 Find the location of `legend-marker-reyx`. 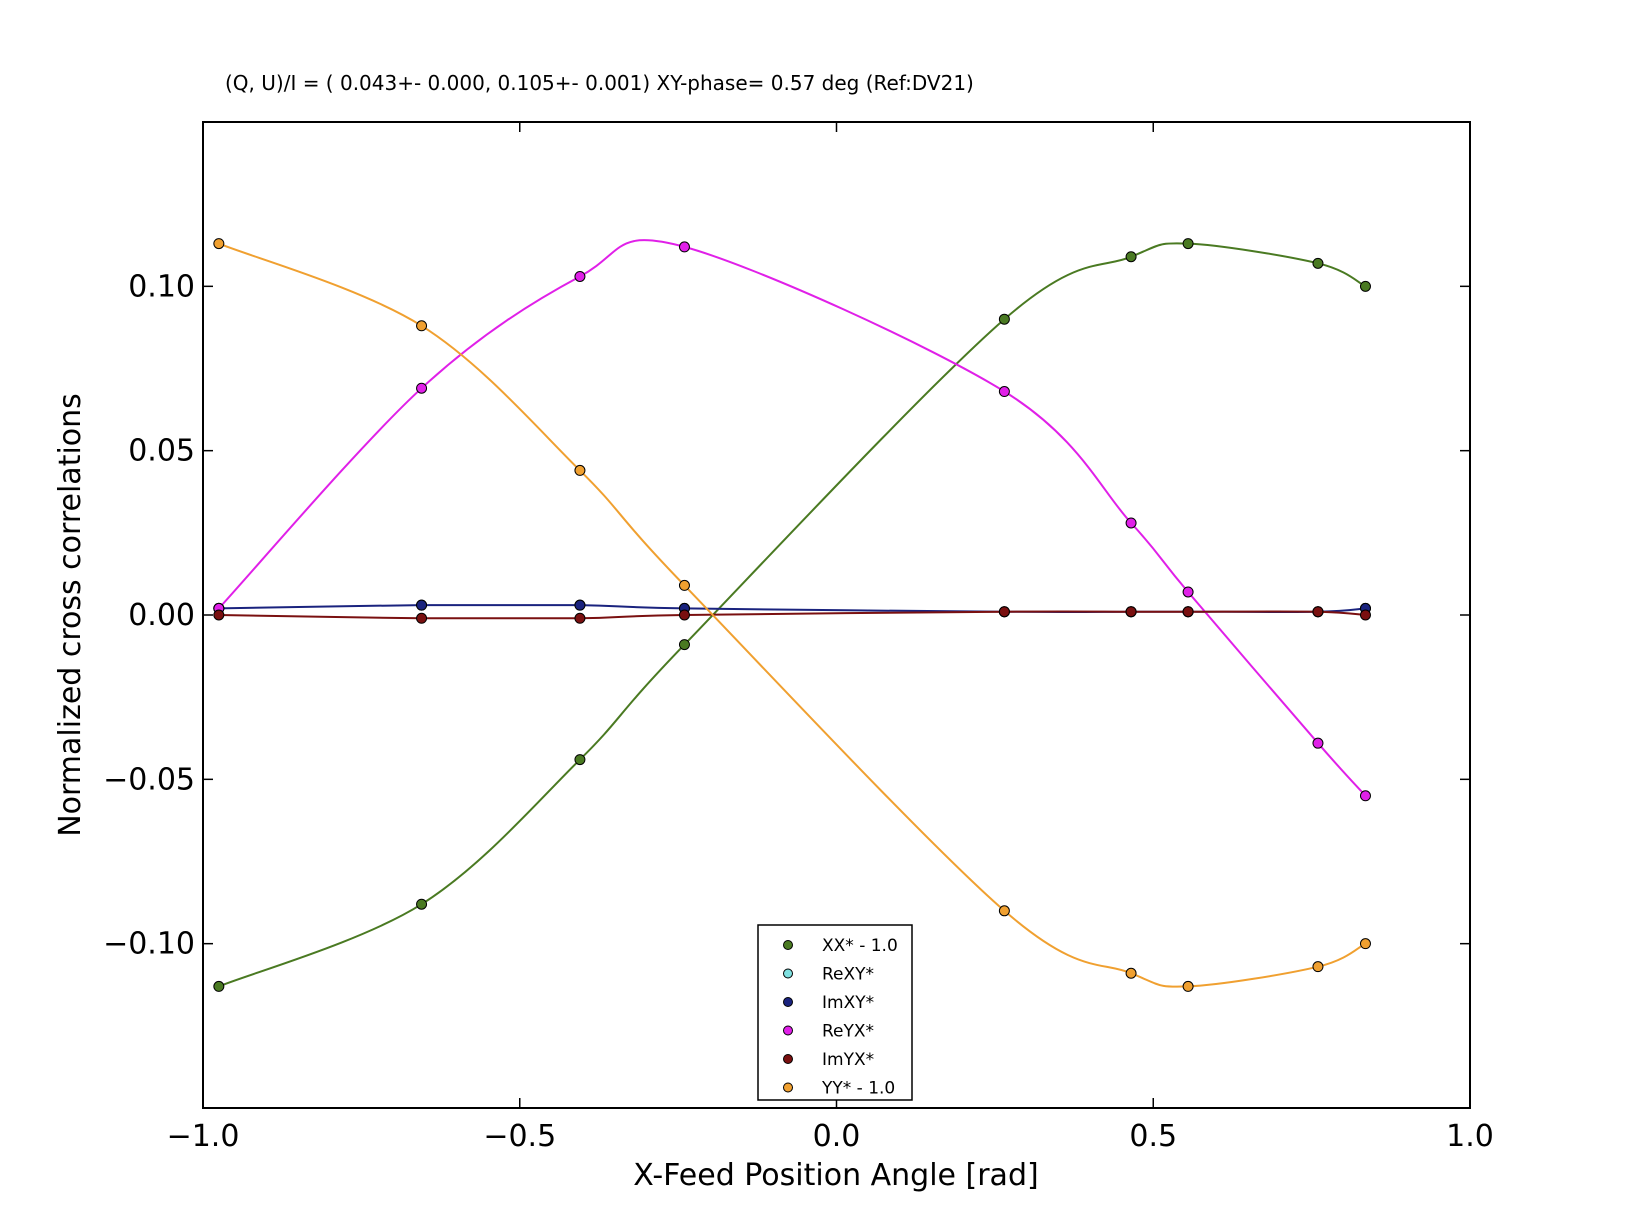

legend-marker-reyx is located at coordinates (788, 1030).